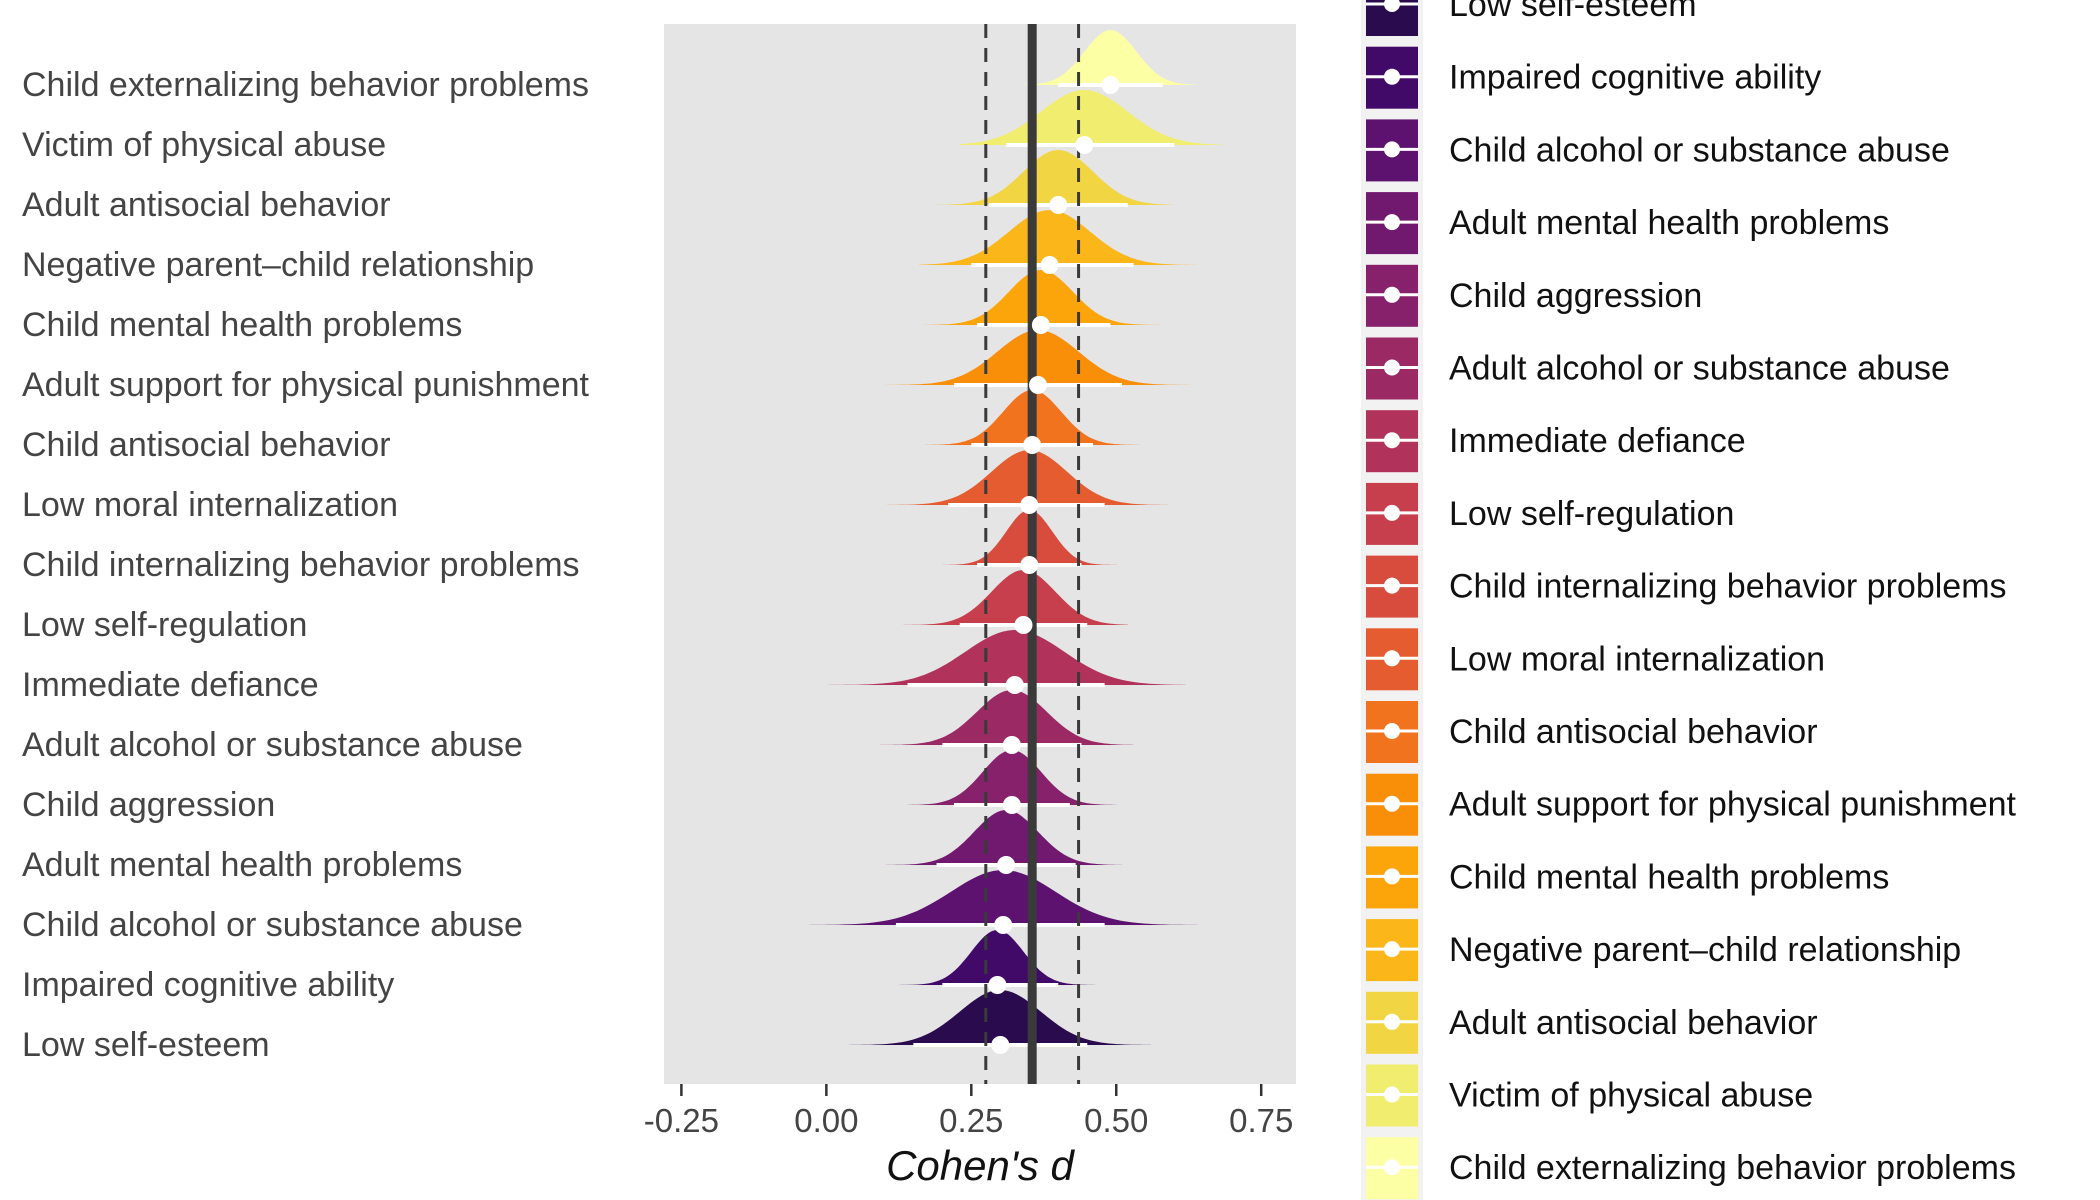 The height and width of the screenshot is (1200, 2100). Describe the element at coordinates (148, 805) in the screenshot. I see `y-axis-label: Child aggression` at that location.